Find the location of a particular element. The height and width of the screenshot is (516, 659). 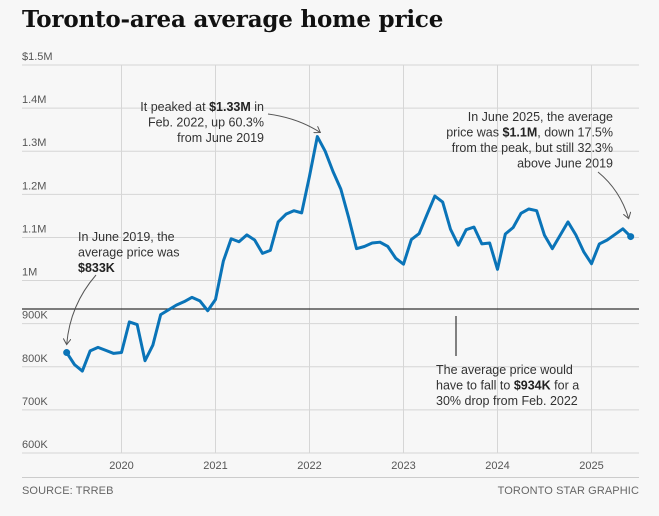

arrow-peak is located at coordinates (293, 123).